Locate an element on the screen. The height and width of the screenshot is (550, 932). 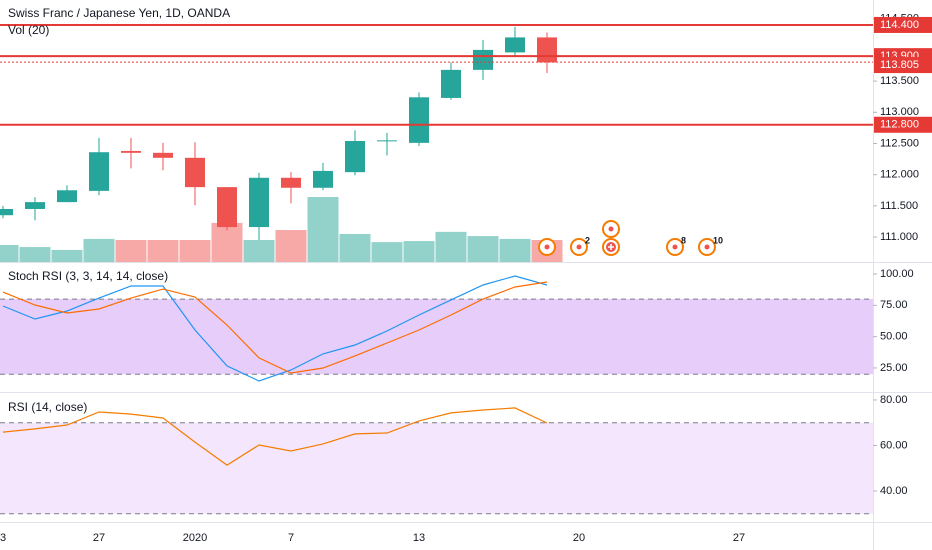
y-tick-label: 100.00 is located at coordinates (897, 274).